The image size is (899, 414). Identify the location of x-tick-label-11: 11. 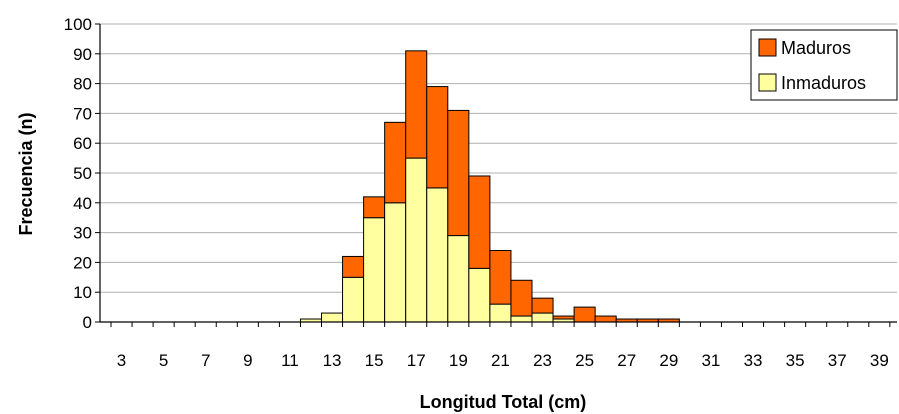
(290, 360).